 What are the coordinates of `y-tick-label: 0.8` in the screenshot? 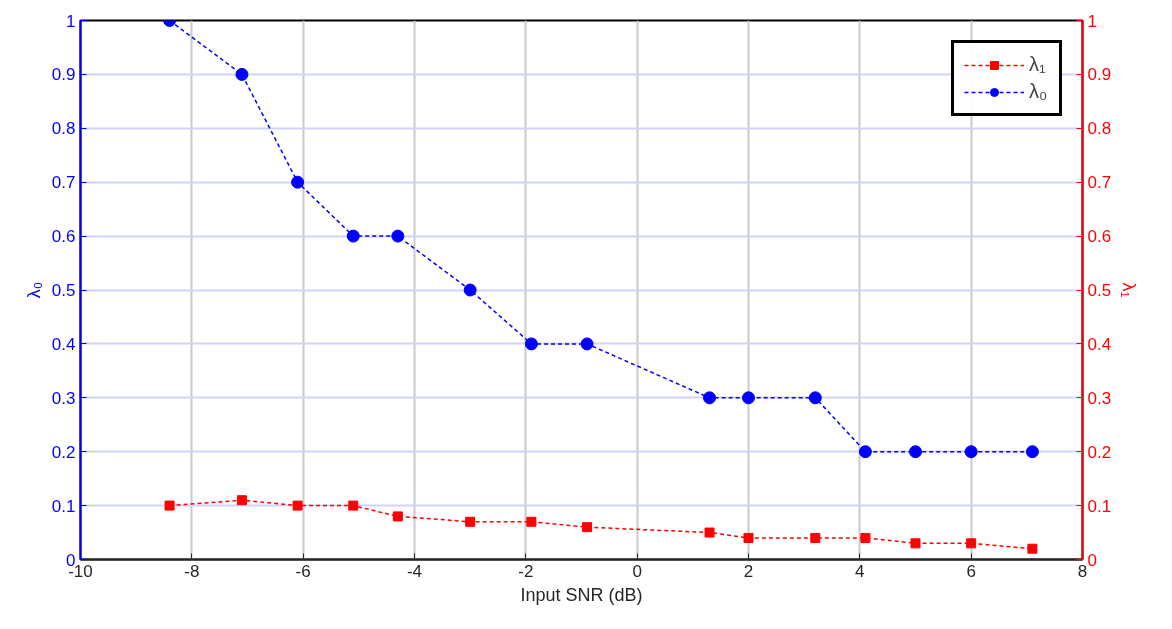 It's located at (63, 129).